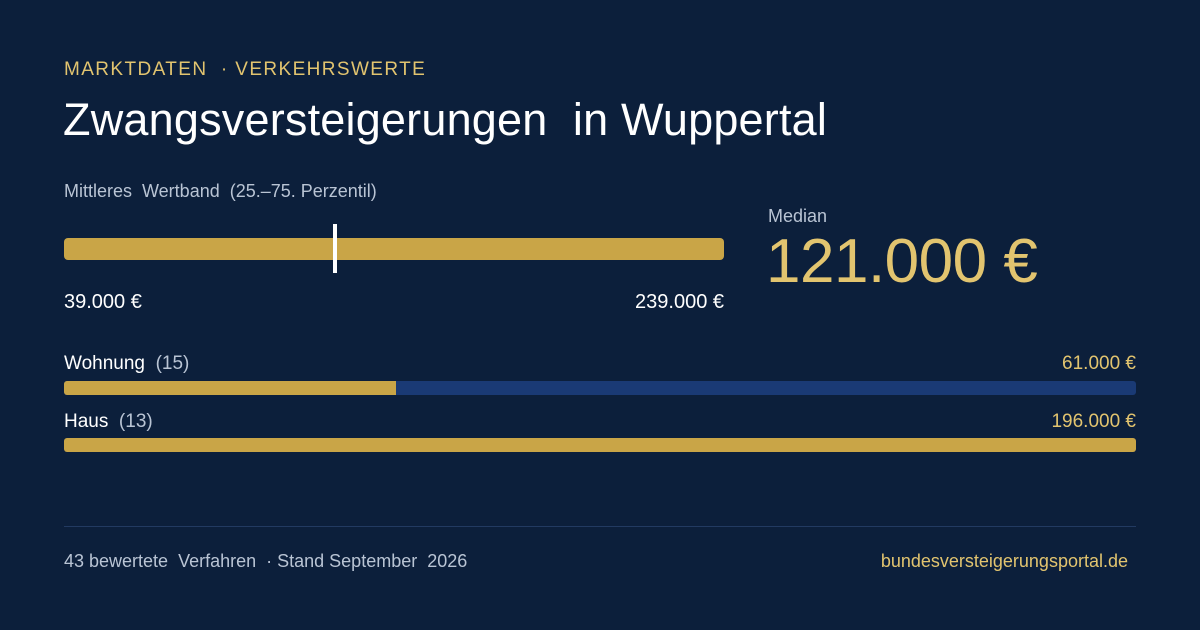  I want to click on value-band-max: 239.000 €, so click(679, 302).